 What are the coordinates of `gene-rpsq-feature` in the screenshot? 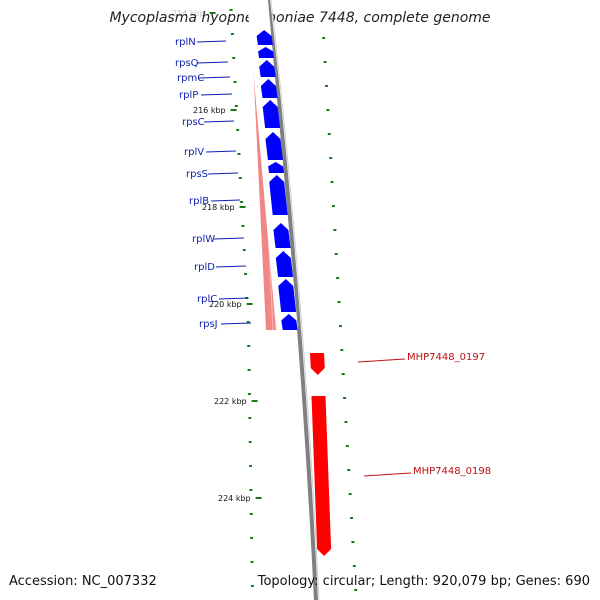 It's located at (266, 52).